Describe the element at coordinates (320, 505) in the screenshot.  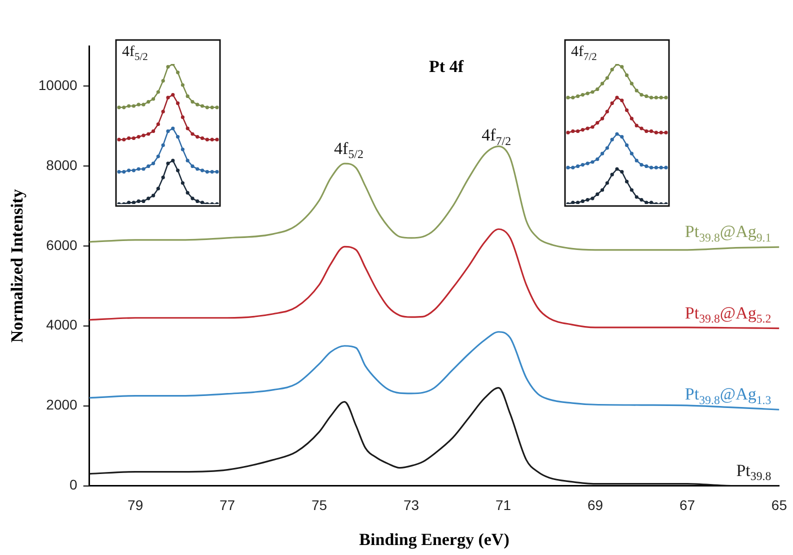
I see `x-tick-label: 75` at that location.